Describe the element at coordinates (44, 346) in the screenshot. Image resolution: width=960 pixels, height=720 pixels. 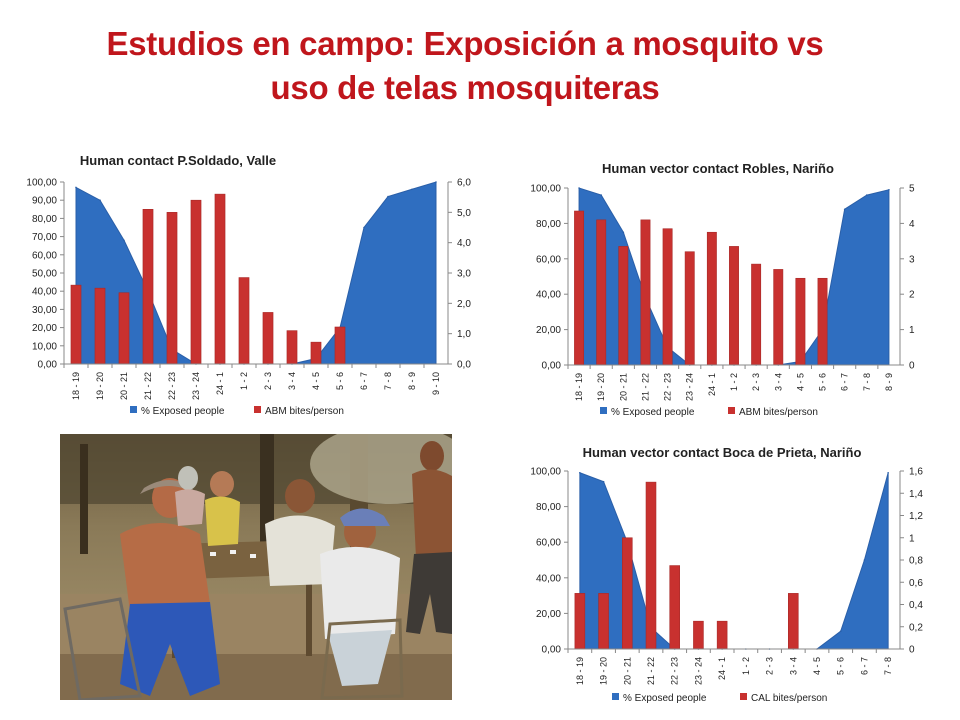
I see `y-tick-label-left: 10,00` at that location.